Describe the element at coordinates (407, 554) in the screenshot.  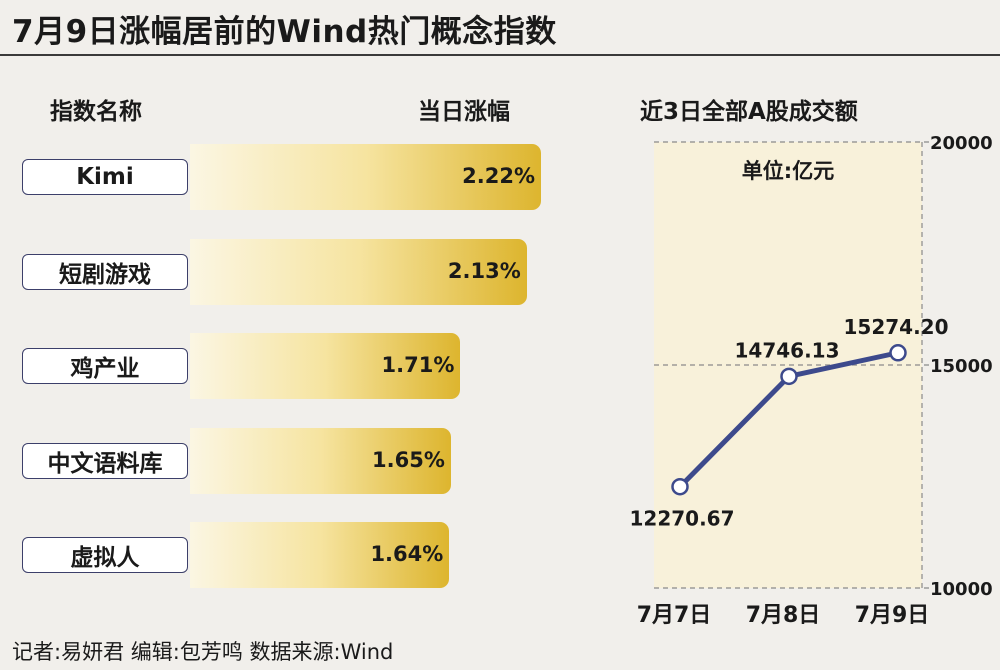
I see `bar-value-label-4: 1.64%` at that location.